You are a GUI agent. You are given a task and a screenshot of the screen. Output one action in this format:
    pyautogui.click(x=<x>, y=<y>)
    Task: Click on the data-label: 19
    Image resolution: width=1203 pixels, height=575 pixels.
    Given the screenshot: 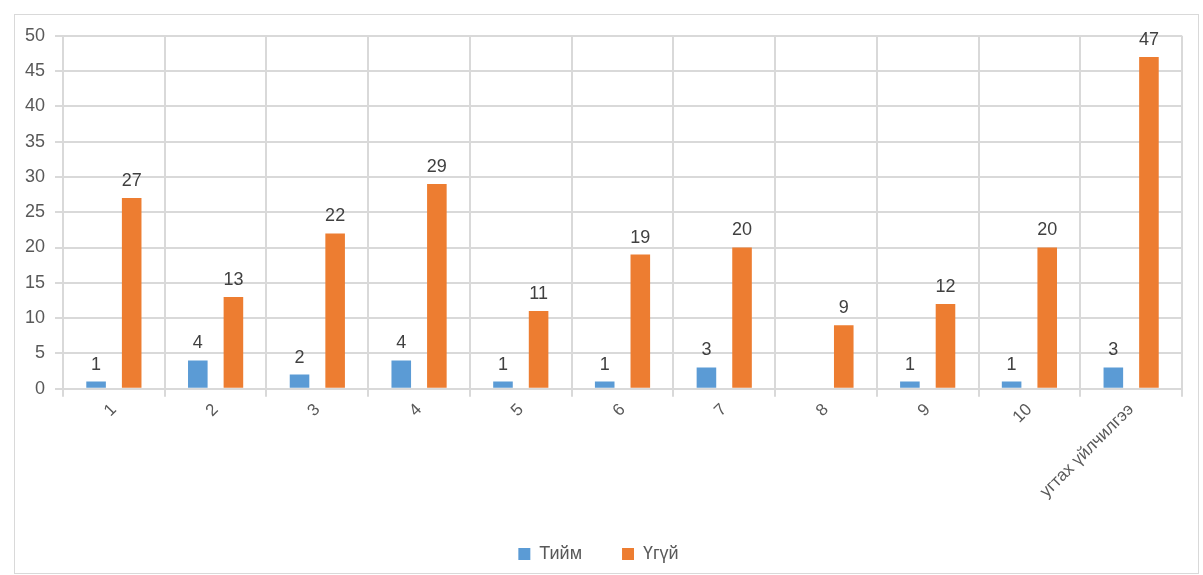 What is the action you would take?
    pyautogui.click(x=640, y=236)
    